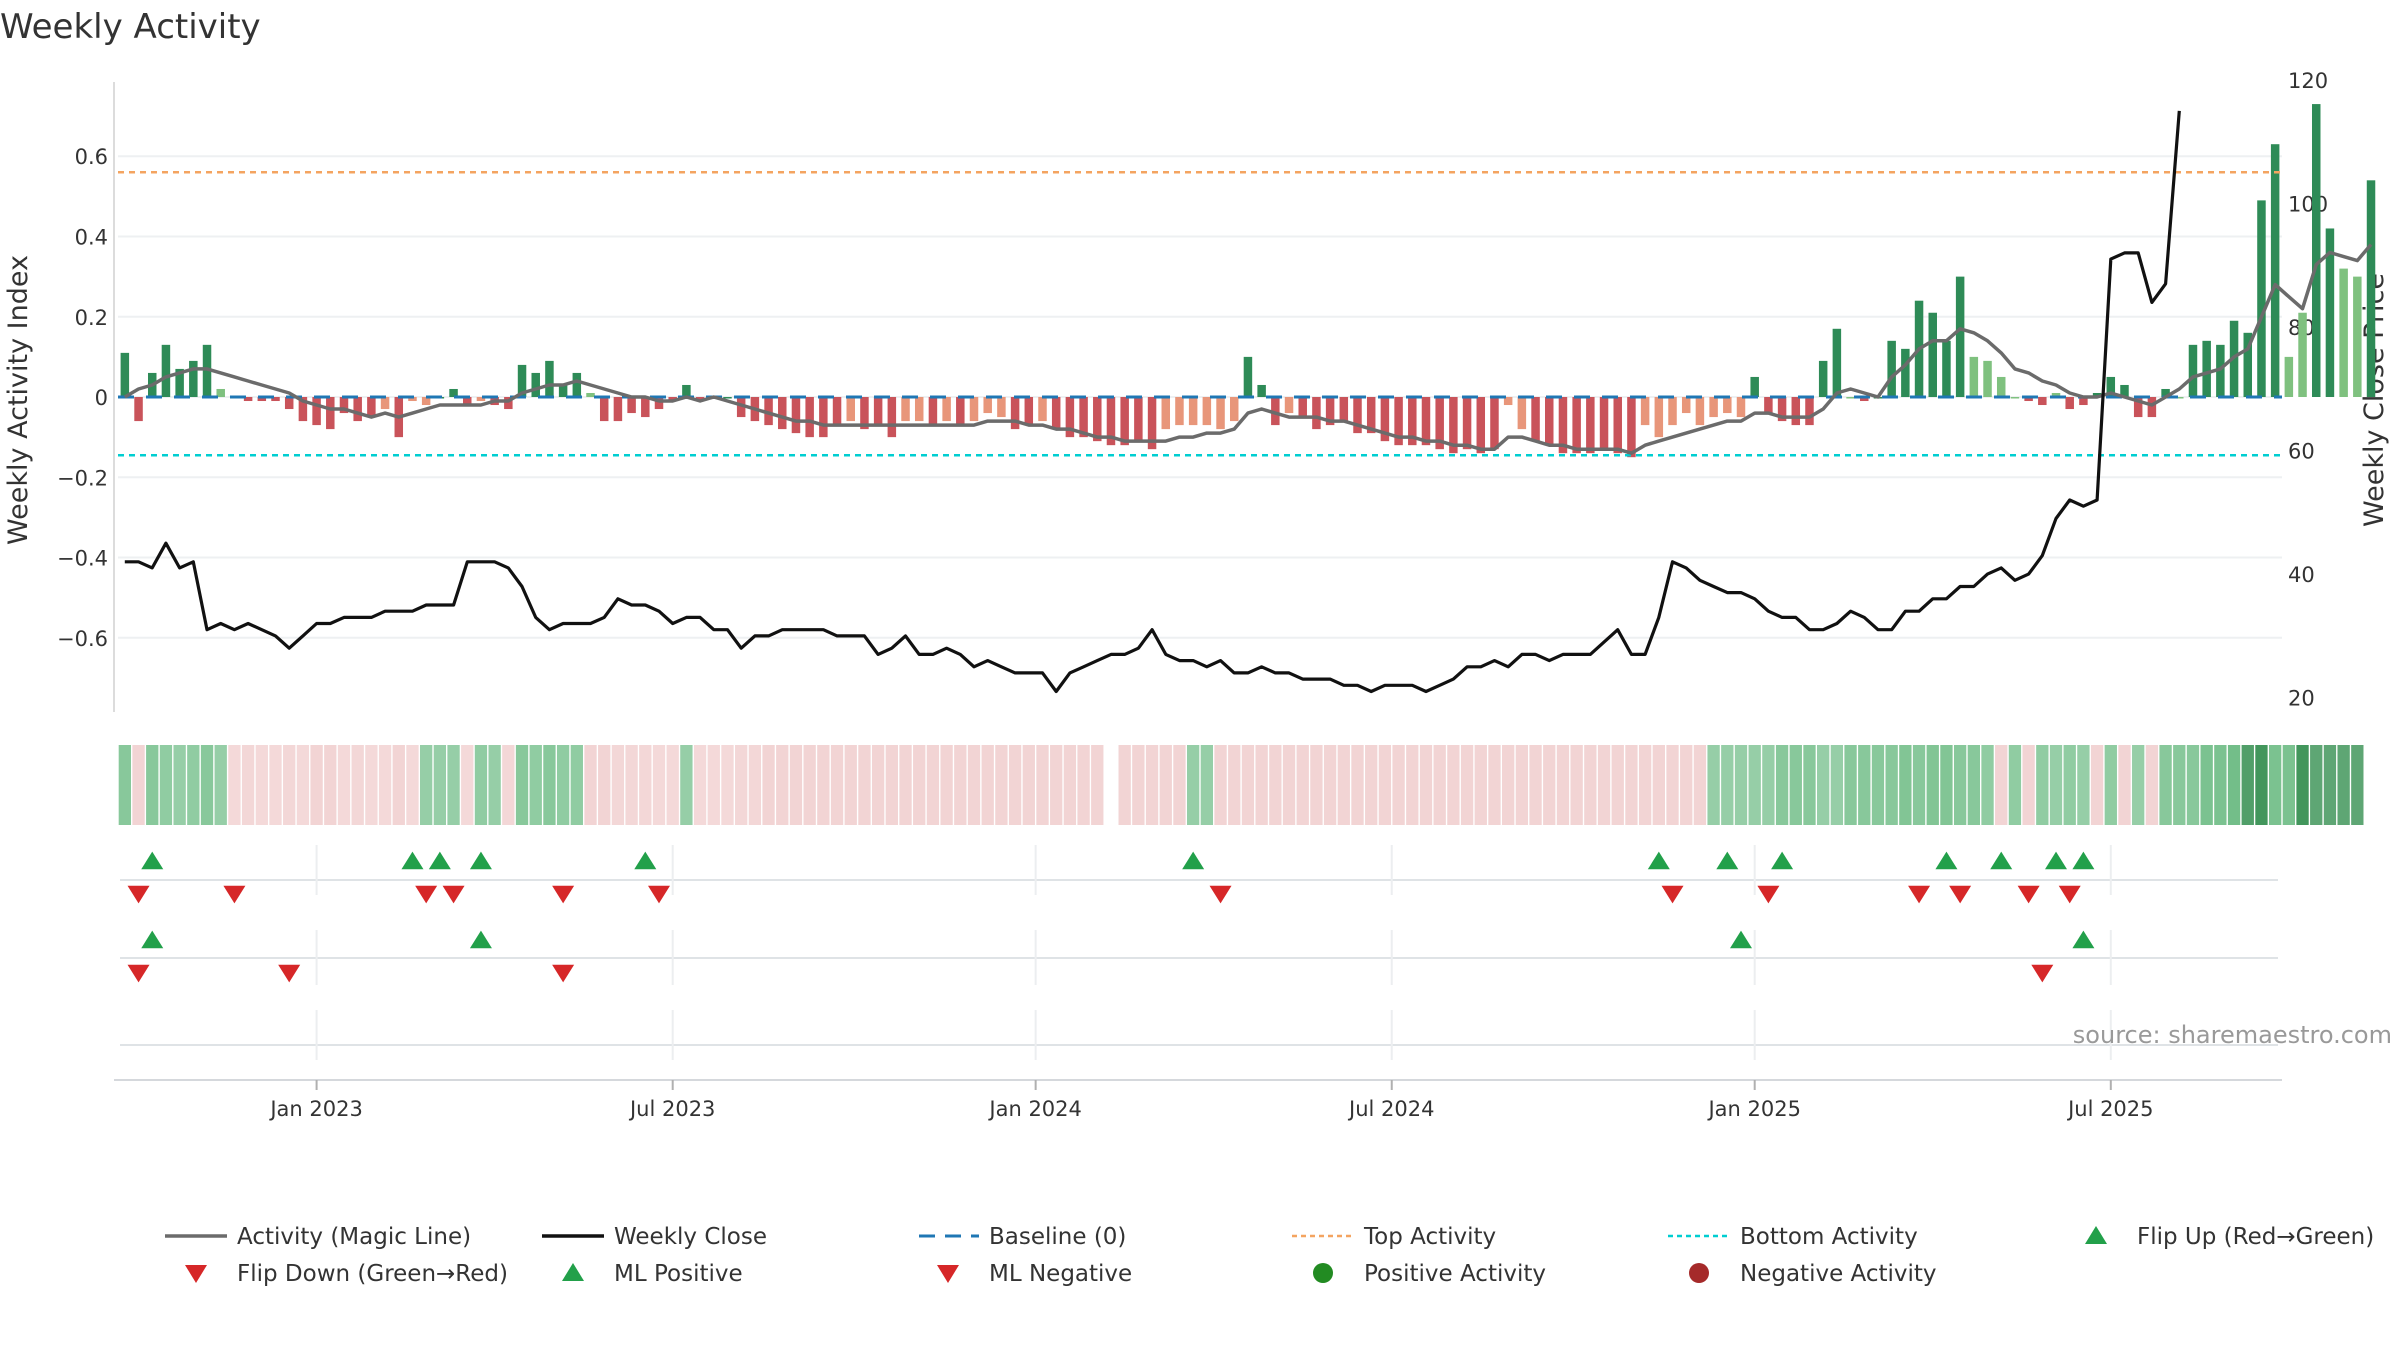 The image size is (2400, 1350). I want to click on y2-tick-label: 100, so click(2308, 205).